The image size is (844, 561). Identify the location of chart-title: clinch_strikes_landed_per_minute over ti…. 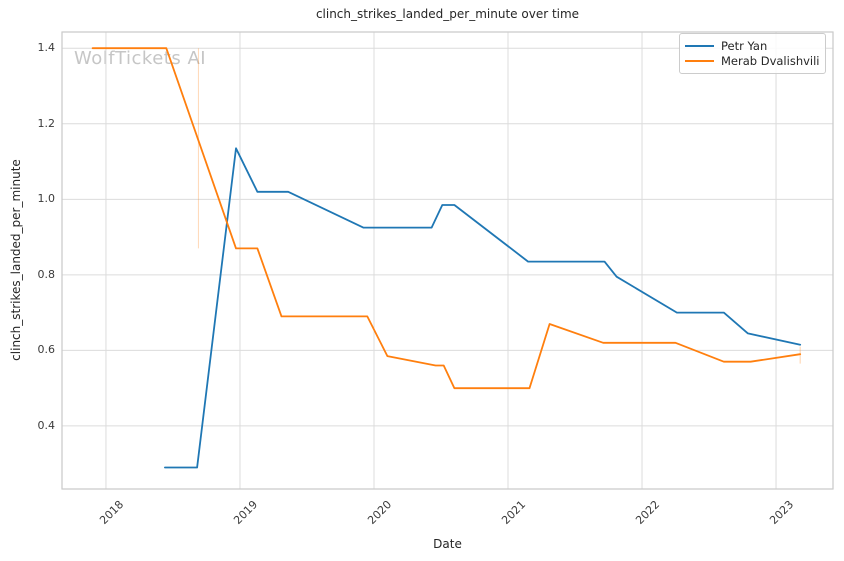
(447, 14).